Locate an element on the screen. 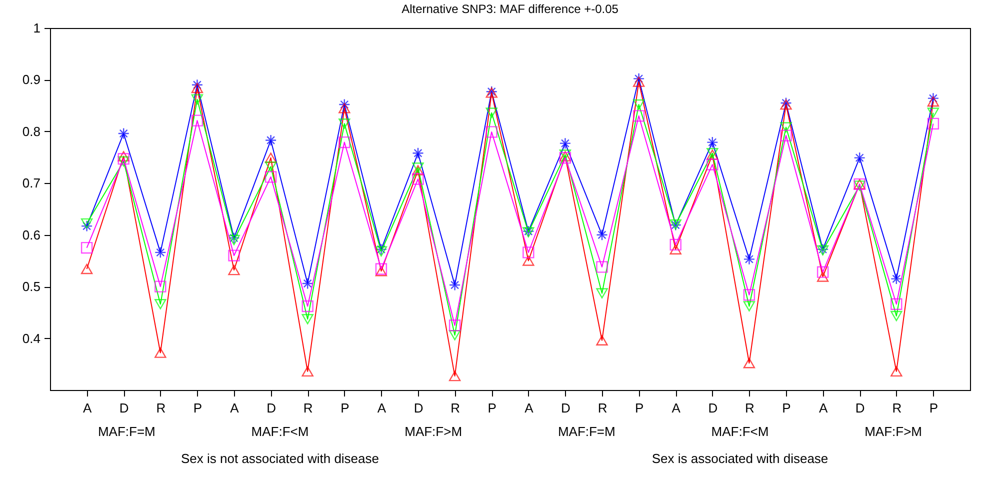 This screenshot has height=504, width=995. y-tick-label: 0.6 is located at coordinates (31, 234).